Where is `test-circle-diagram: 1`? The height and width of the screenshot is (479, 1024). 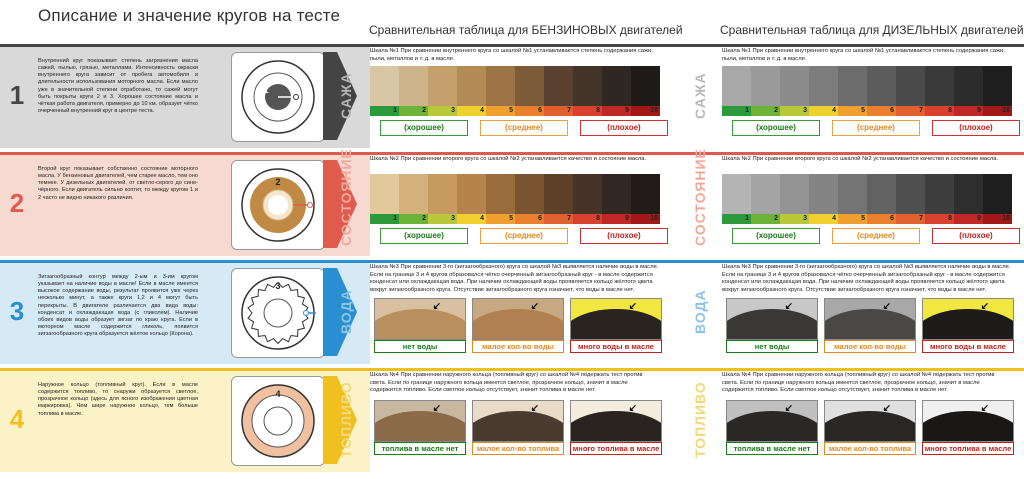
test-circle-diagram: 1 is located at coordinates (278, 97).